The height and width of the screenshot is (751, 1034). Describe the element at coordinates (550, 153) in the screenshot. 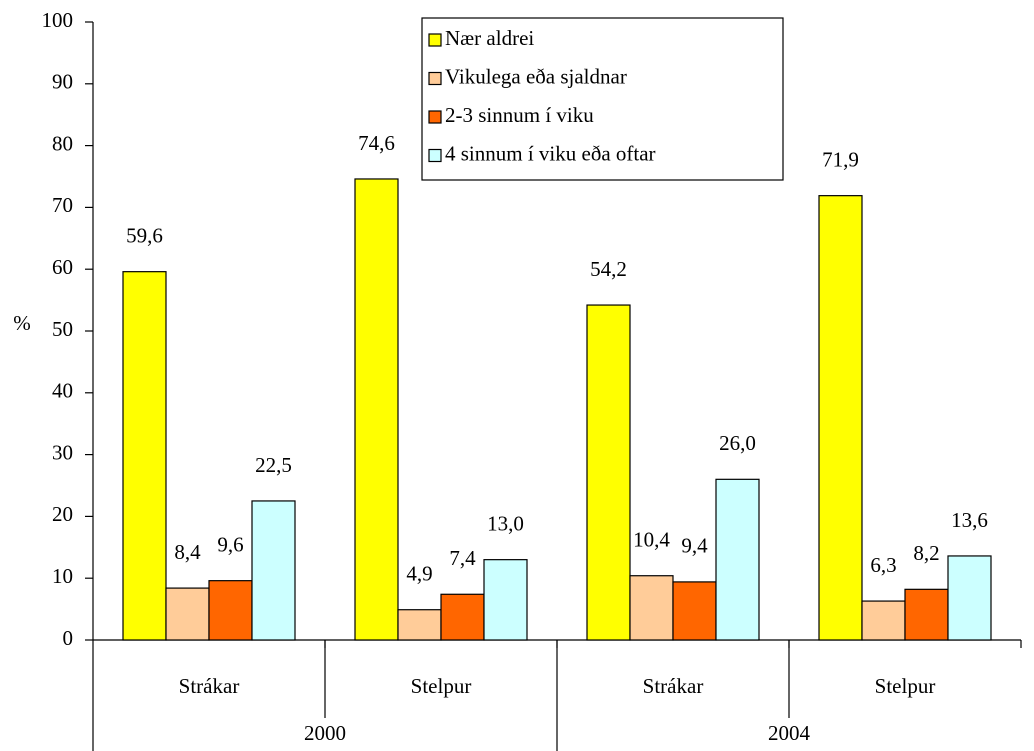

I see `legend-label: 4 sinnum í viku eða oftar` at that location.